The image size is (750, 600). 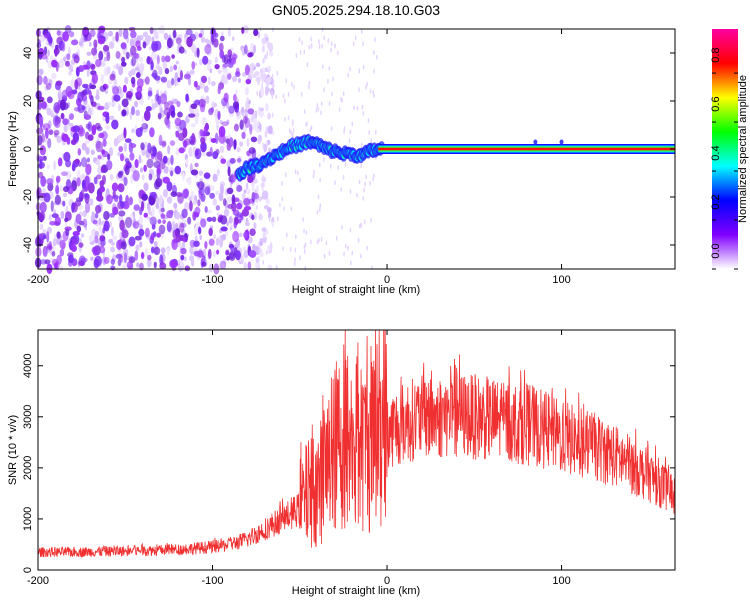 What do you see at coordinates (387, 280) in the screenshot?
I see `spectrogram-x-tick-label: 0` at bounding box center [387, 280].